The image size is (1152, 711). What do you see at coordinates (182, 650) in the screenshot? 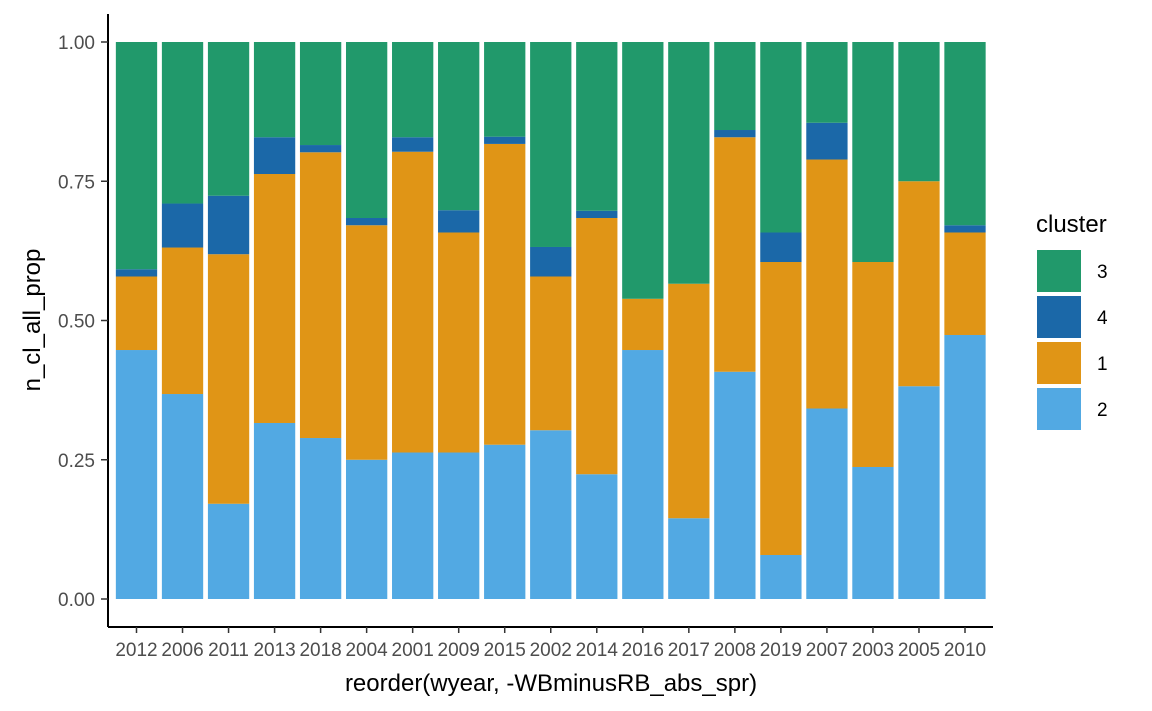
I see `x-tick-label: 2006` at bounding box center [182, 650].